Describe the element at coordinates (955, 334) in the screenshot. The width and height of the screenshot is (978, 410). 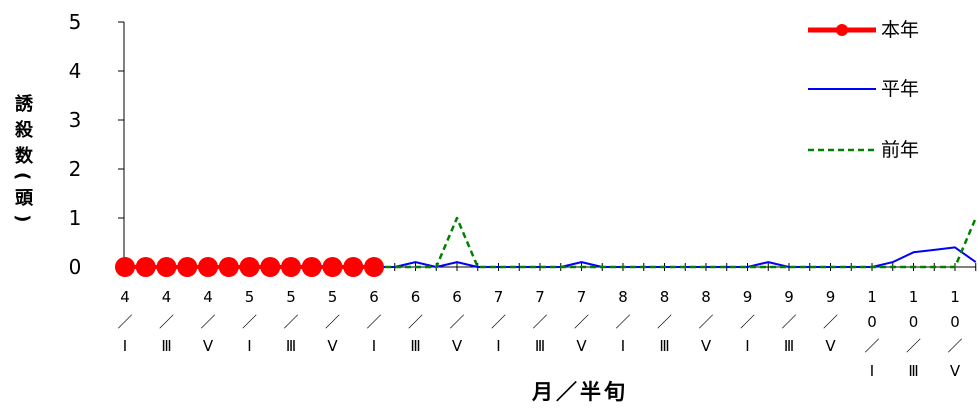
I see `x-tick-label: 10／Ⅴ` at that location.